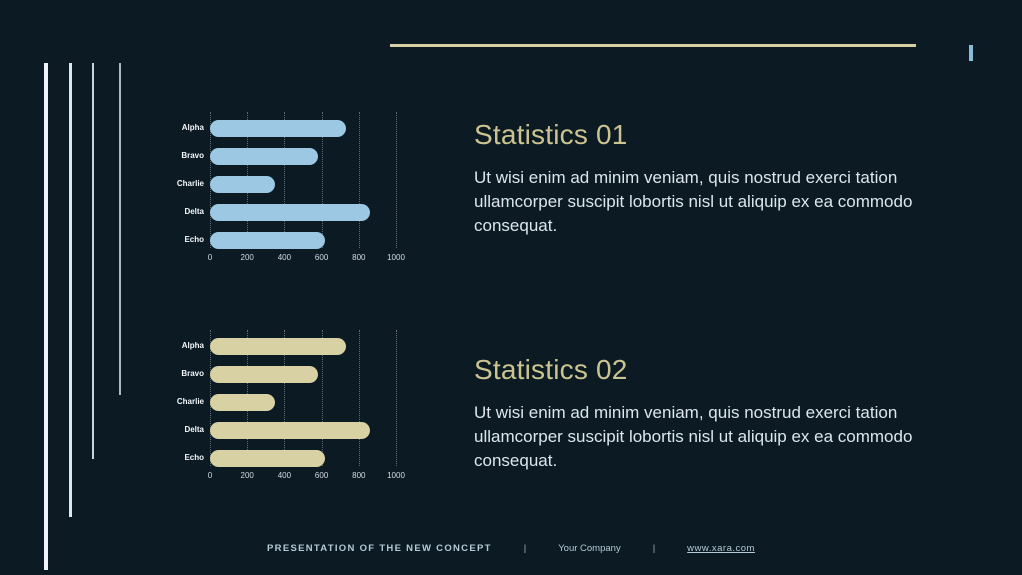 The image size is (1022, 575). Describe the element at coordinates (551, 369) in the screenshot. I see `section-title-statistics-02: Statistics 02` at that location.